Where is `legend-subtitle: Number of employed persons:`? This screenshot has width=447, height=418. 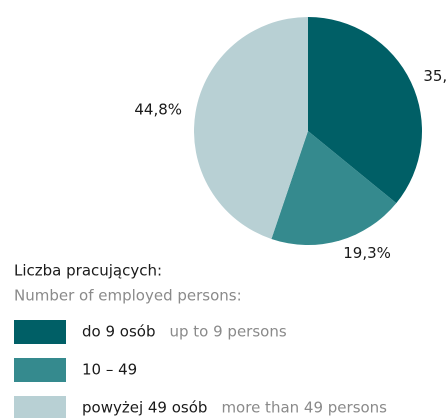
legend-subtitle: Number of employed persons: is located at coordinates (128, 296).